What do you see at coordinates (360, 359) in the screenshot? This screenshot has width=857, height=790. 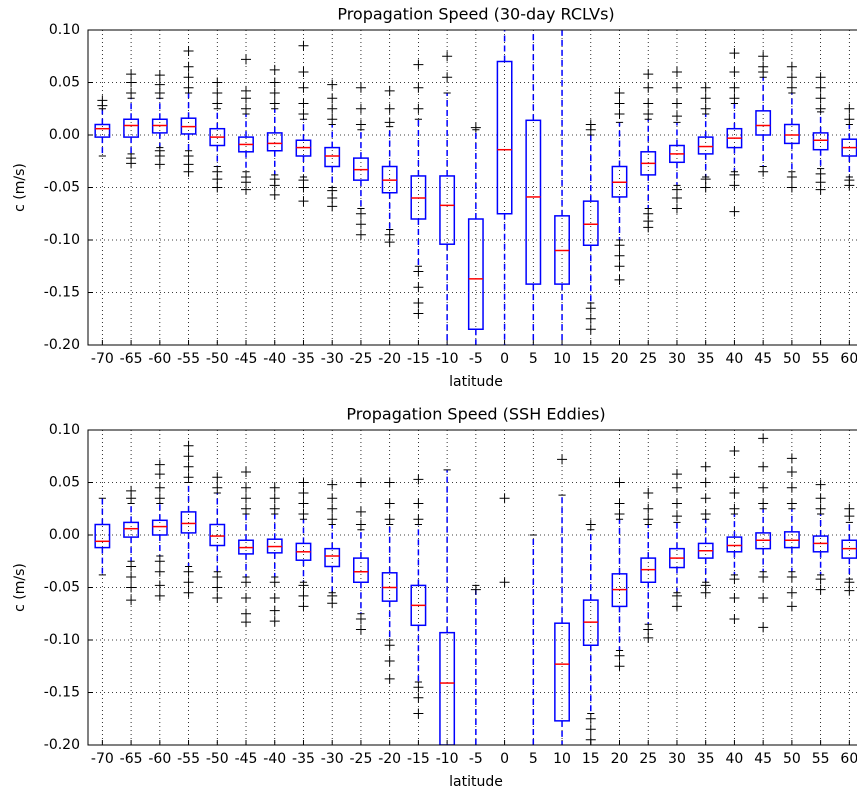 I see `x-tick-label: -25` at bounding box center [360, 359].